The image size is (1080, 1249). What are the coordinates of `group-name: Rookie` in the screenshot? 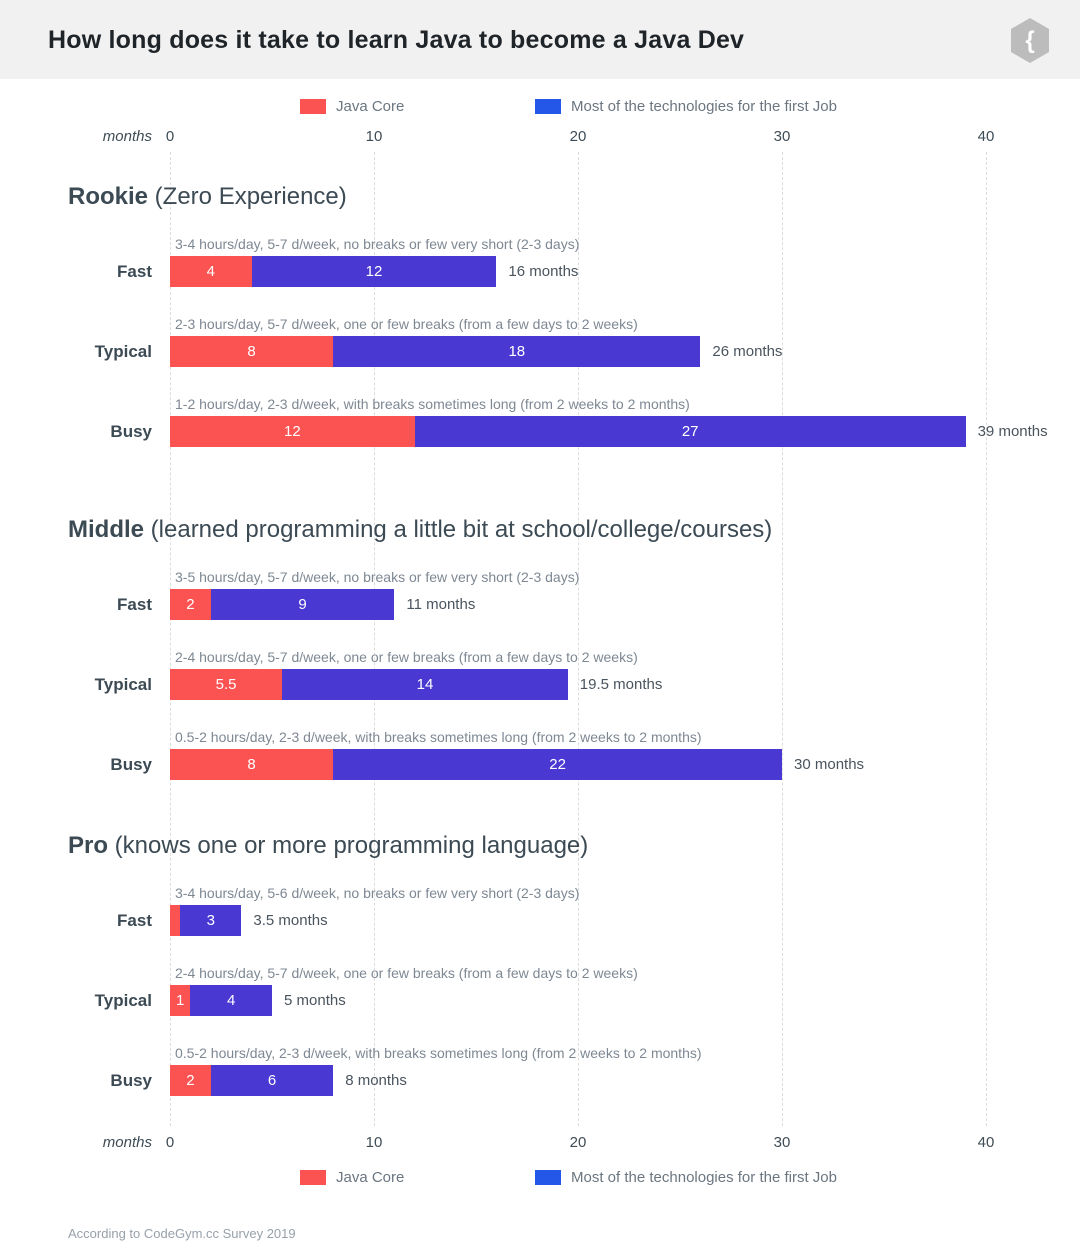 It's located at (108, 196).